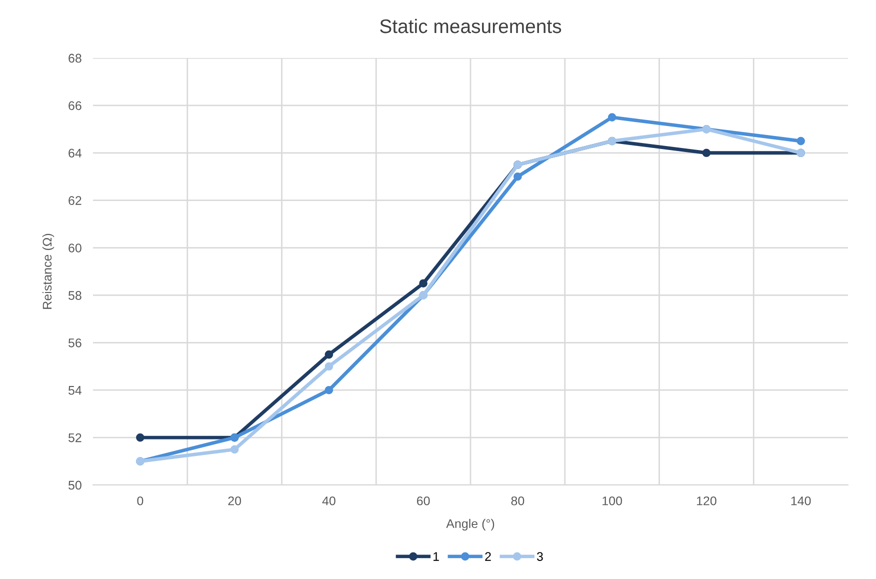  What do you see at coordinates (75, 200) in the screenshot?
I see `y-tick-label: 62` at bounding box center [75, 200].